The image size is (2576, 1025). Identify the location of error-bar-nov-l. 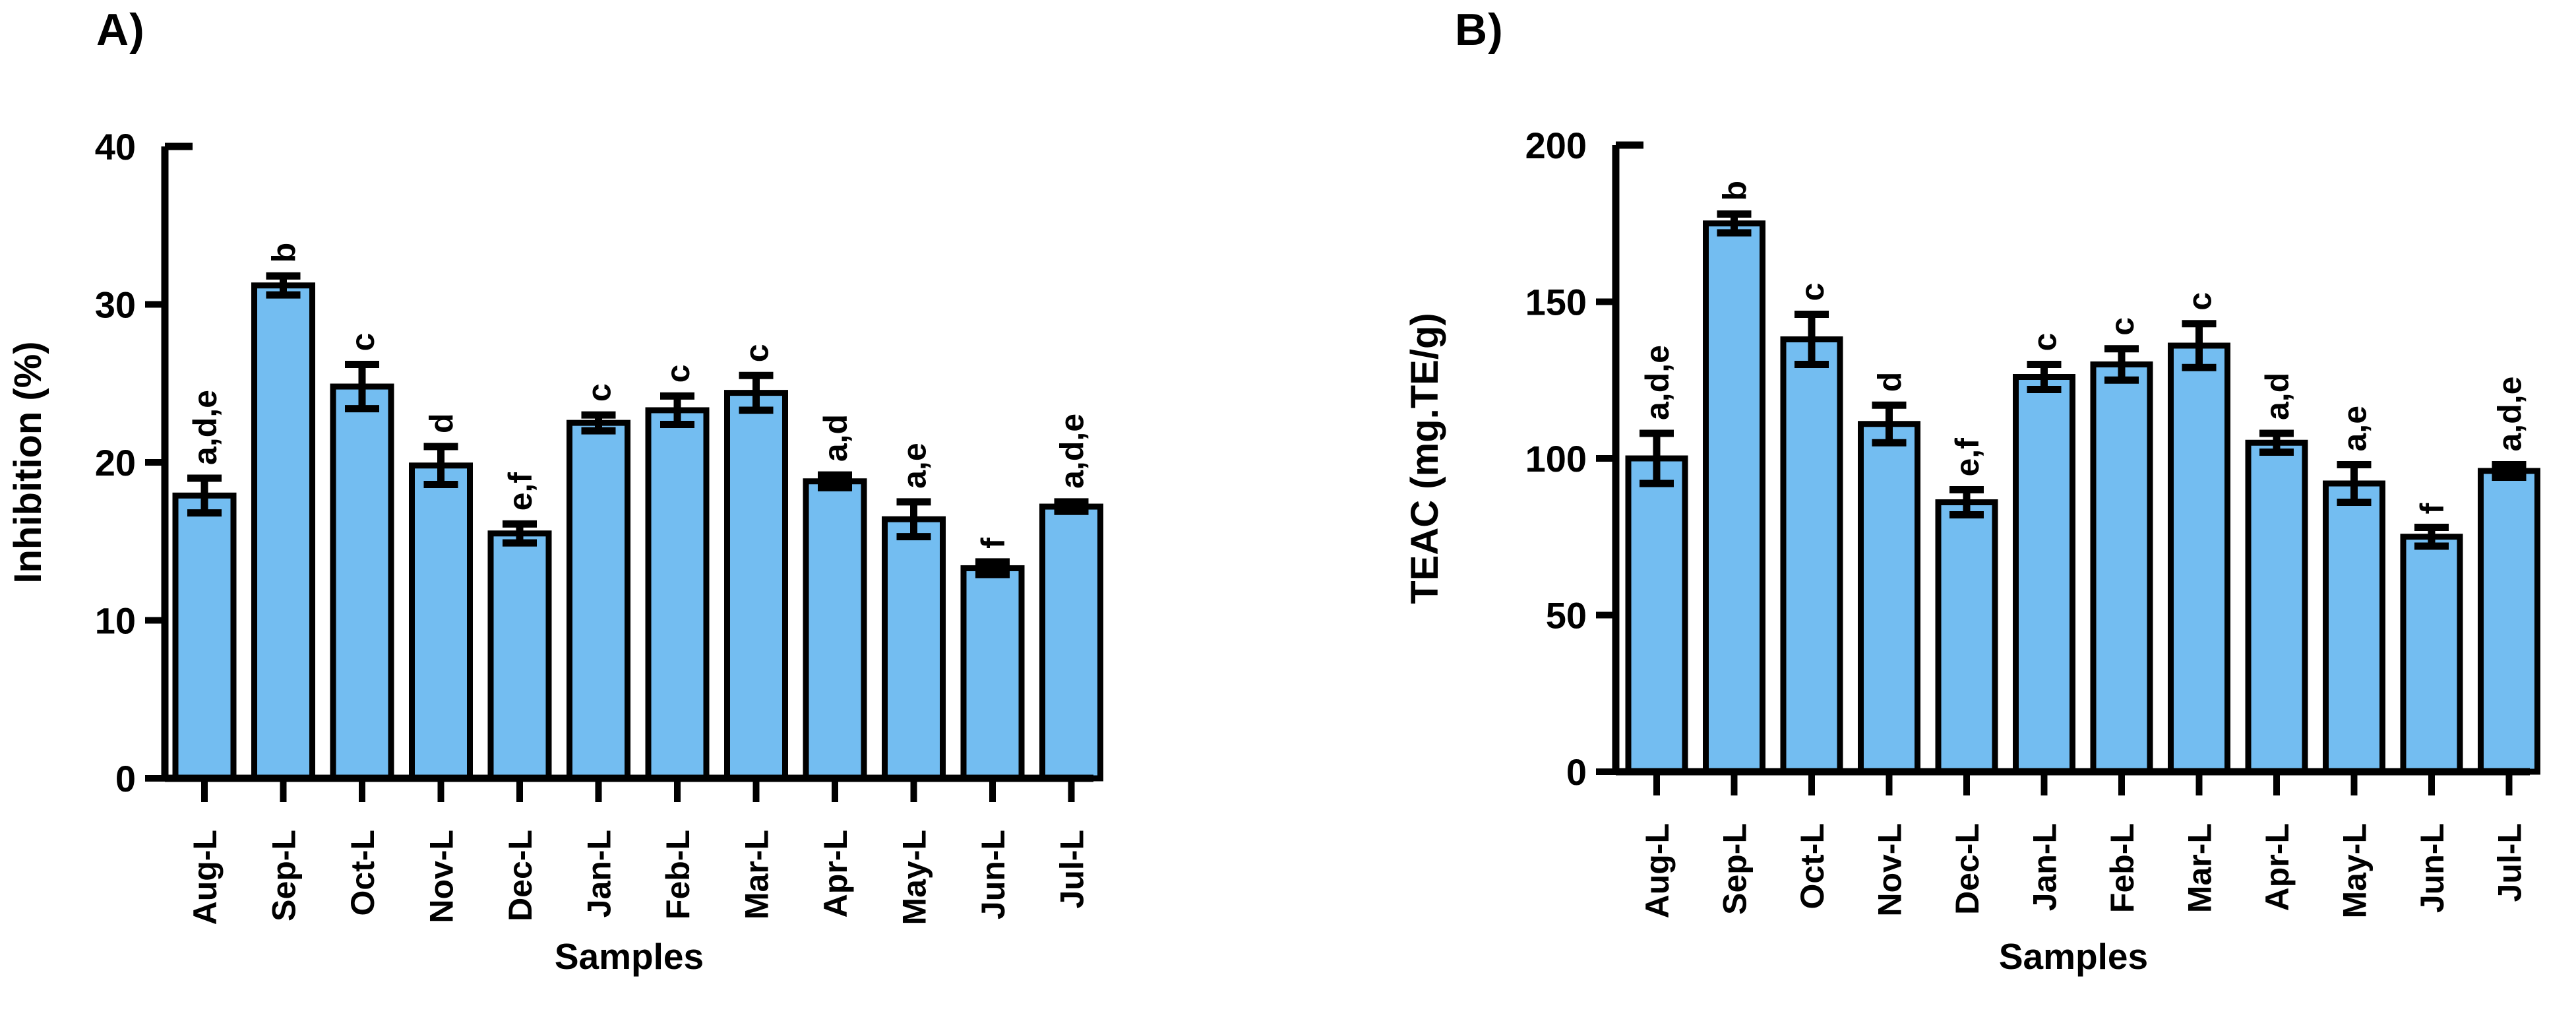
(440, 466).